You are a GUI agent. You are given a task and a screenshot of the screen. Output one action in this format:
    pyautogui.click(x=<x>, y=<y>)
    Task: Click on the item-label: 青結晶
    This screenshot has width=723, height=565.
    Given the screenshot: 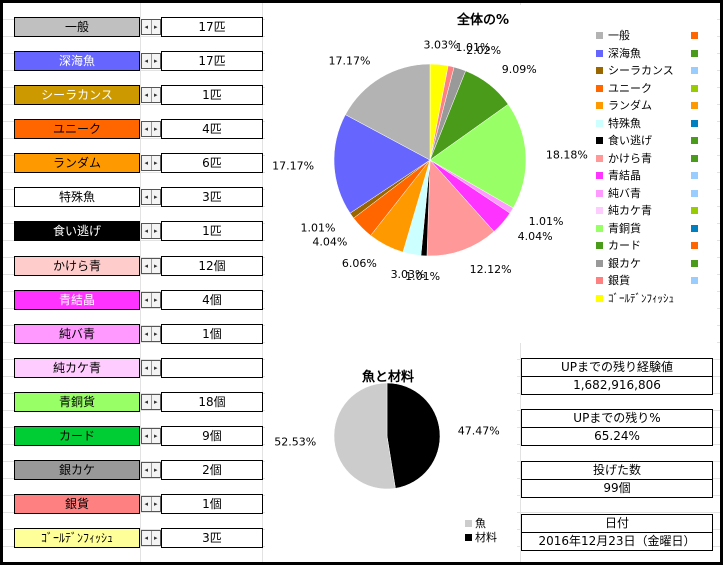 What is the action you would take?
    pyautogui.click(x=77, y=300)
    